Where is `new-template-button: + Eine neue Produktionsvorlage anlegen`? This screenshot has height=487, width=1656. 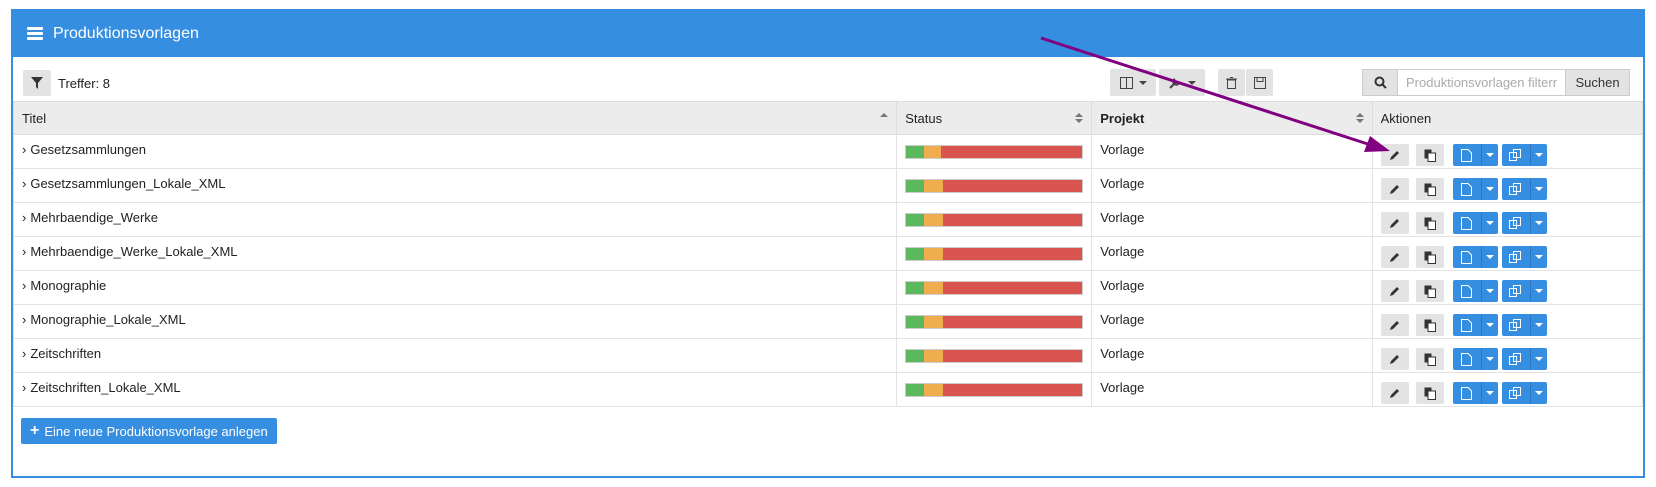 new-template-button: + Eine neue Produktionsvorlage anlegen is located at coordinates (149, 431).